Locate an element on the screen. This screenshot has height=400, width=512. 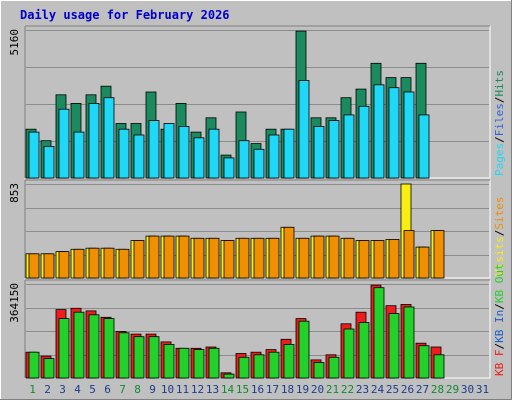
day-label: 8 is located at coordinates (137, 389).